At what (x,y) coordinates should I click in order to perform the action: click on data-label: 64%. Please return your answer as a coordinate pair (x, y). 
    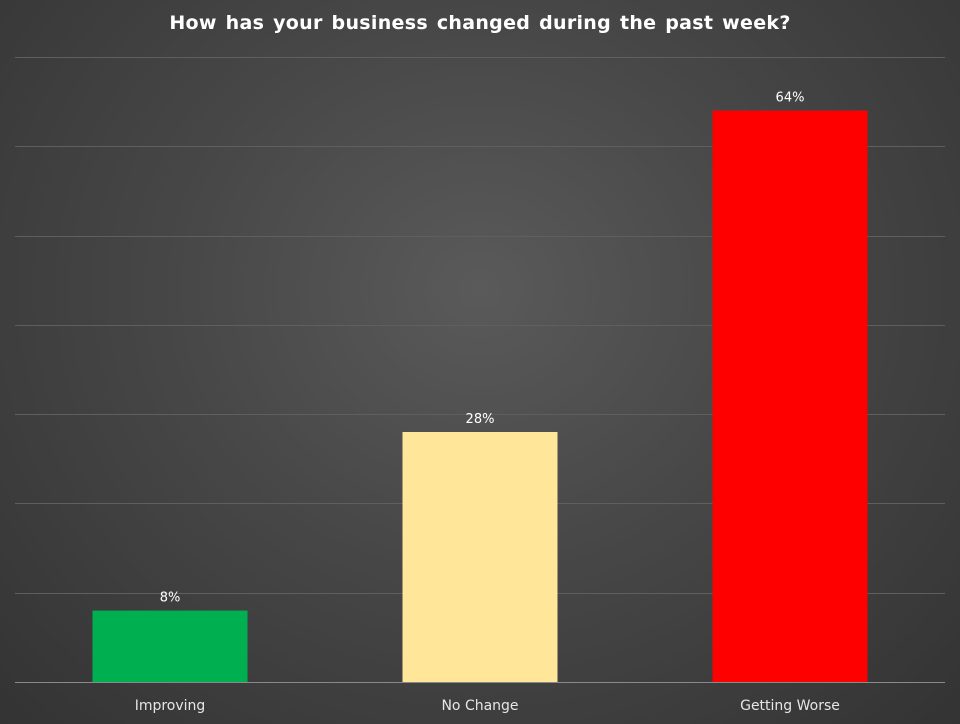
    Looking at the image, I should click on (790, 98).